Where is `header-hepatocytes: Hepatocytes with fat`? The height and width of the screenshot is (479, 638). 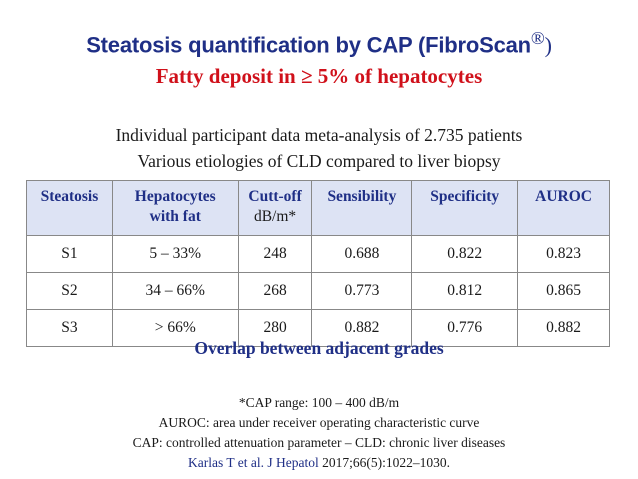 header-hepatocytes: Hepatocytes with fat is located at coordinates (175, 208).